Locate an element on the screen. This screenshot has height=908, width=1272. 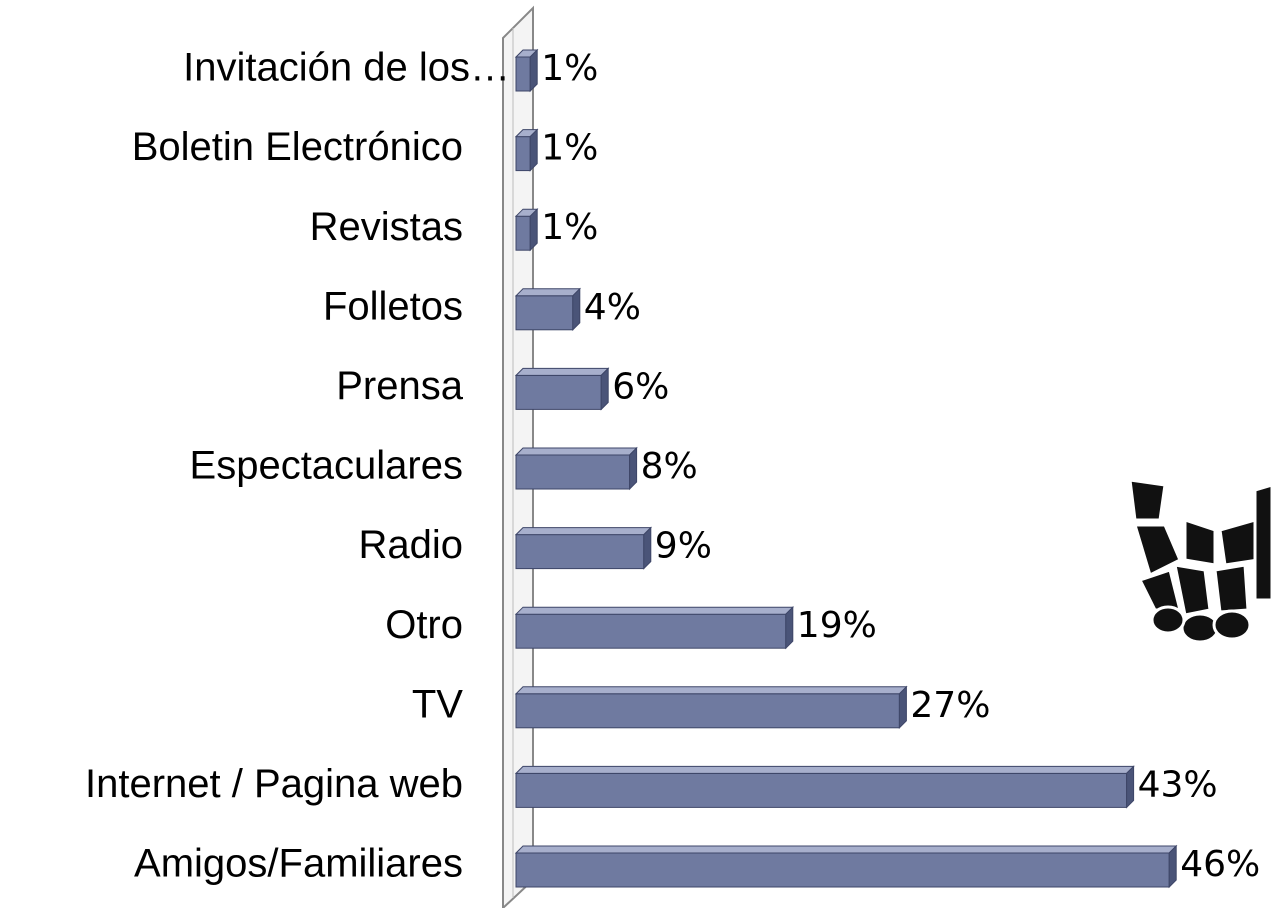
value-label: 8% is located at coordinates (669, 466).